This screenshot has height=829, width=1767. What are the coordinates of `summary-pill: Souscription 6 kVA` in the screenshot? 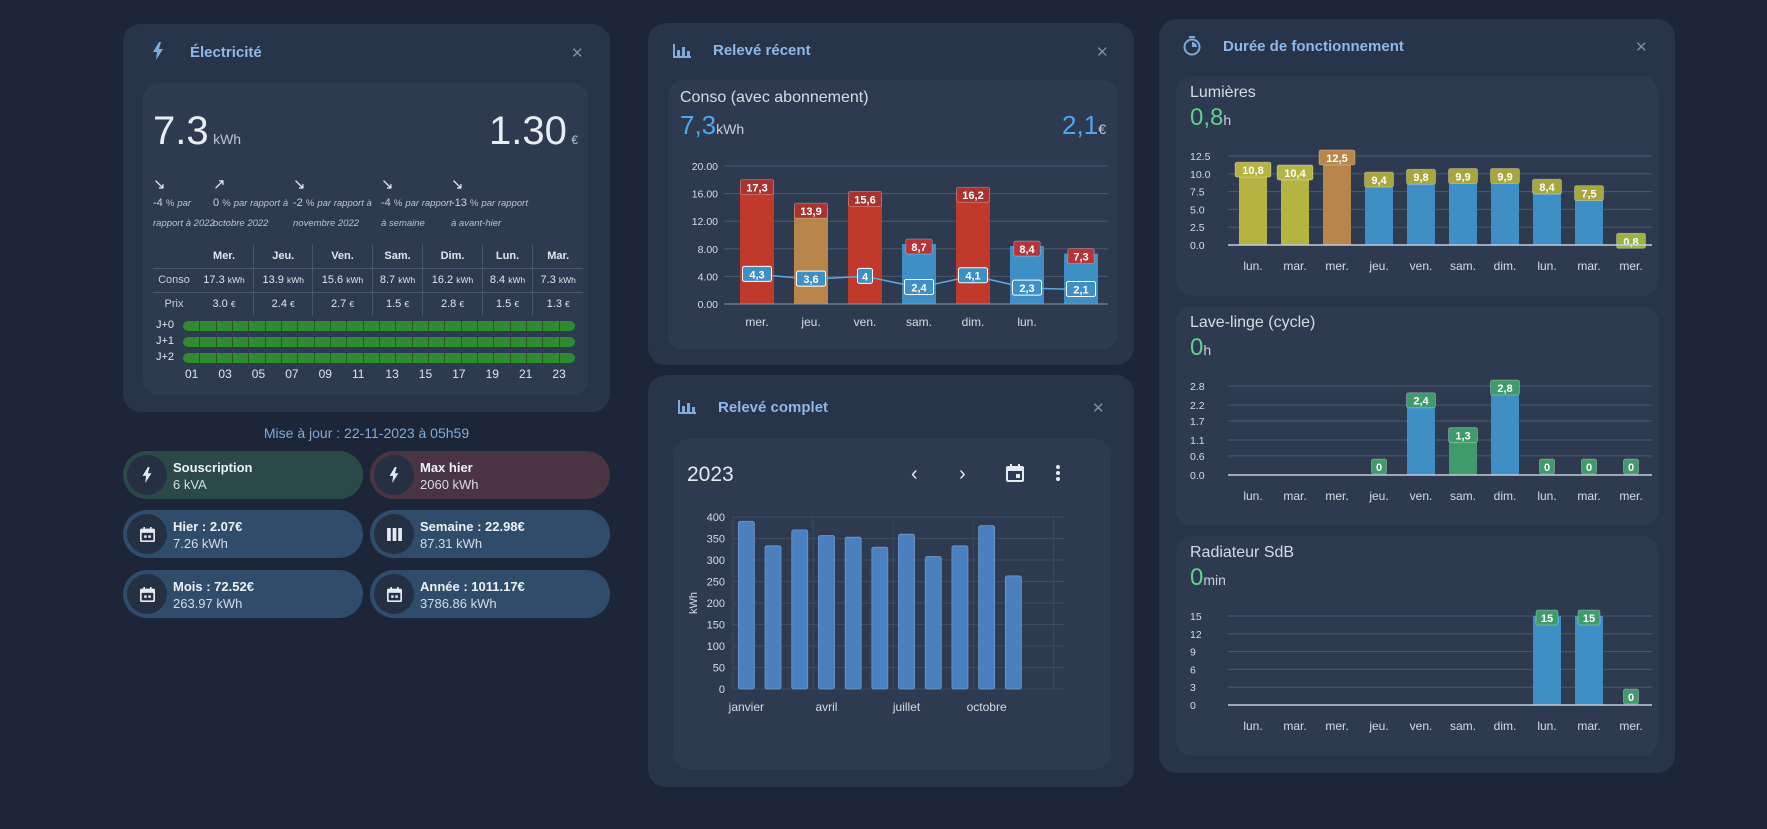 It's located at (243, 475).